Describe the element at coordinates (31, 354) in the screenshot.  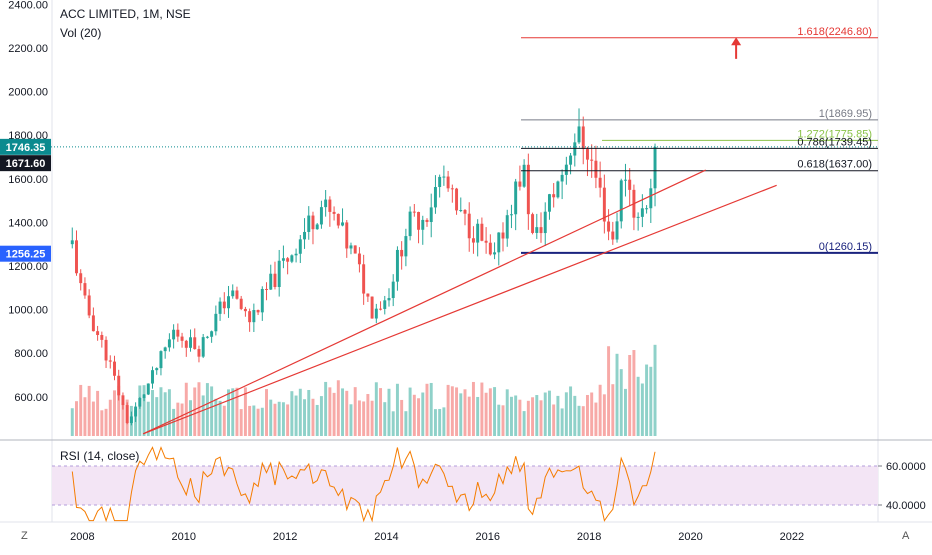
I see `price-tick-label: 800.00` at that location.